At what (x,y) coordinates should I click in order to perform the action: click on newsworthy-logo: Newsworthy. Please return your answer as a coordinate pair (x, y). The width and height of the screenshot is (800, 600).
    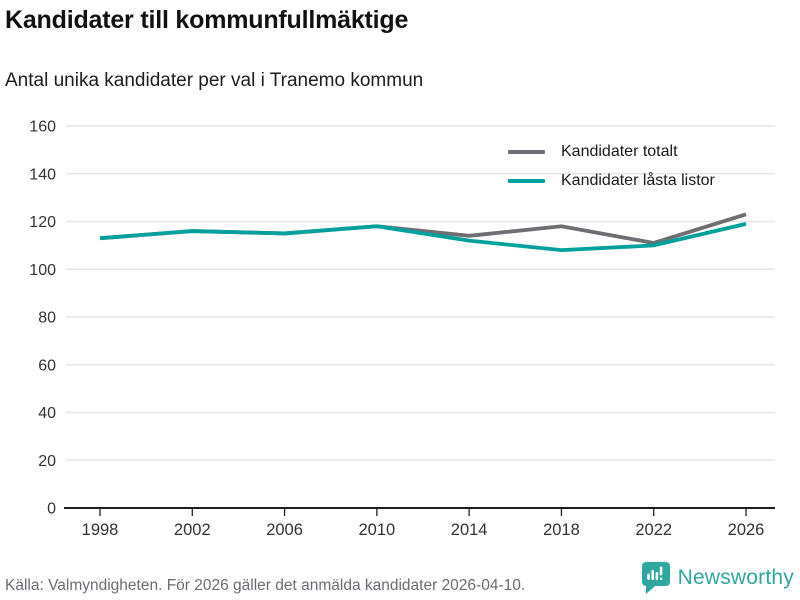
    Looking at the image, I should click on (717, 578).